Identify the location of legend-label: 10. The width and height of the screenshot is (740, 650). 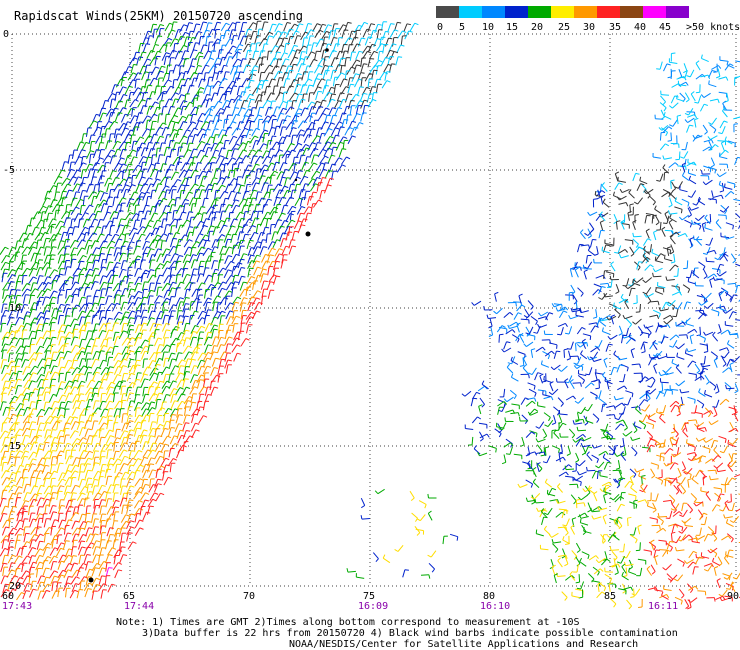
(488, 27).